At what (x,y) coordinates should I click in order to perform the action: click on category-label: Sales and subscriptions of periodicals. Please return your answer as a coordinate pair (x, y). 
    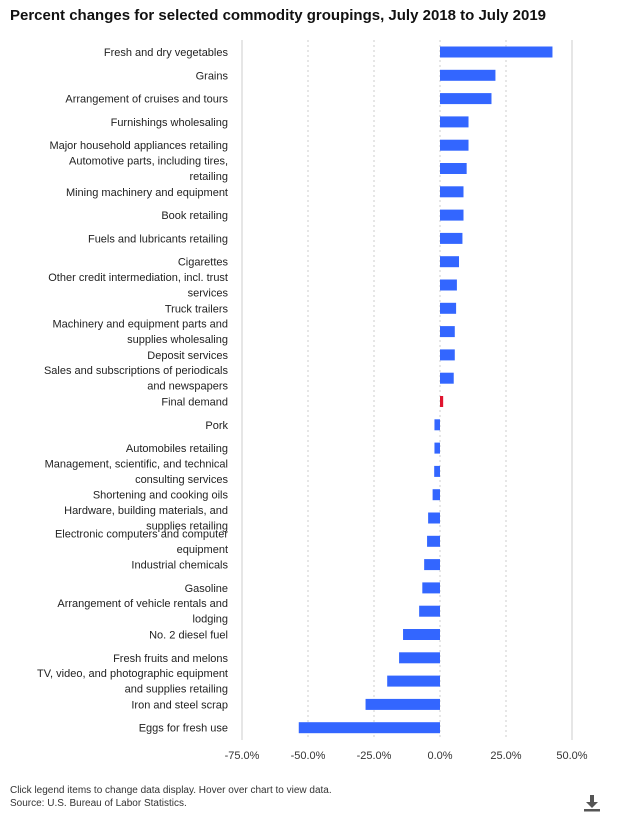
    Looking at the image, I should click on (136, 371).